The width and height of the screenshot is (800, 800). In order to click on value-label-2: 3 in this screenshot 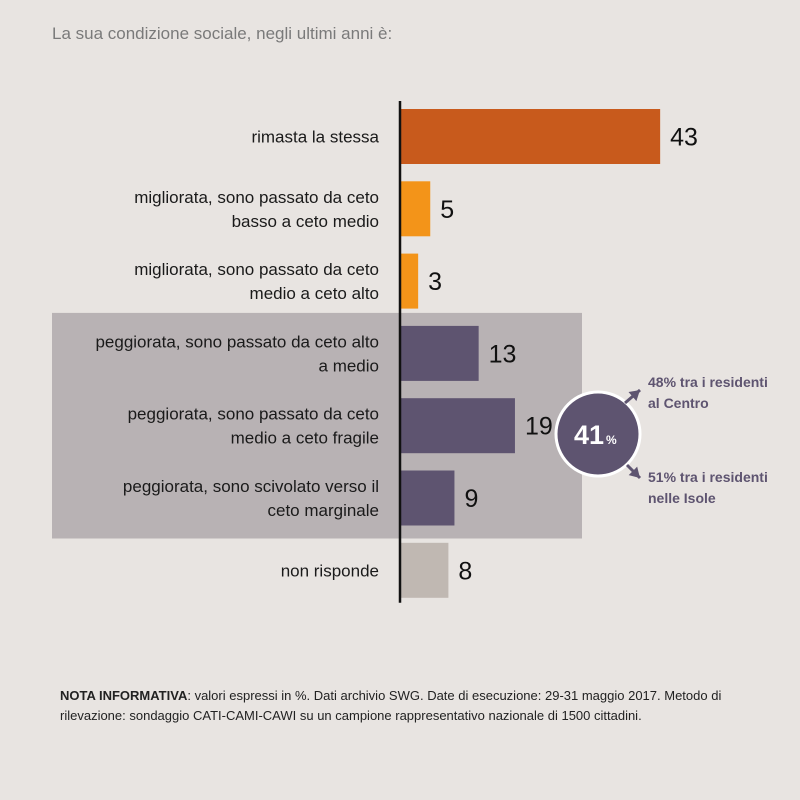, I will do `click(435, 282)`.